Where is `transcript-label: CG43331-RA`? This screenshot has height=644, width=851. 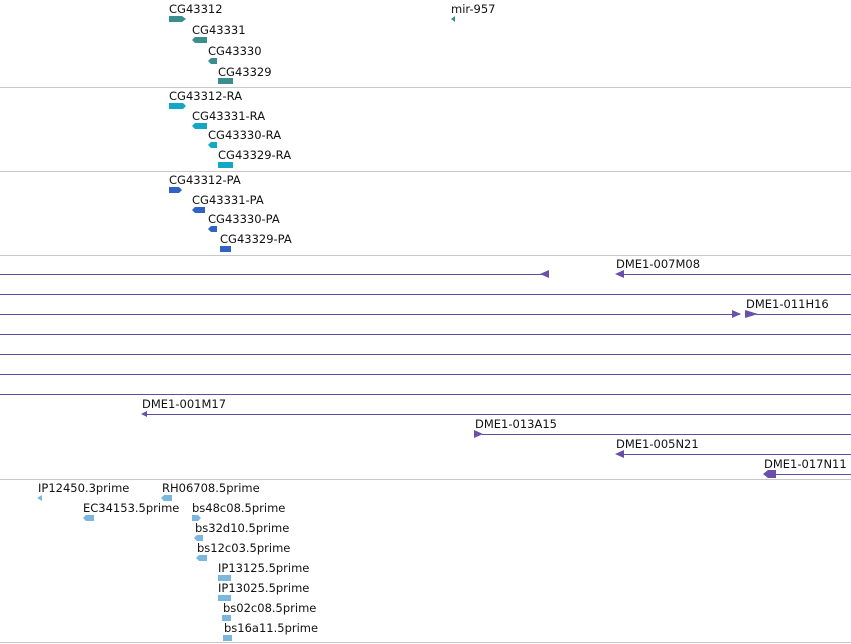 transcript-label: CG43331-RA is located at coordinates (229, 116).